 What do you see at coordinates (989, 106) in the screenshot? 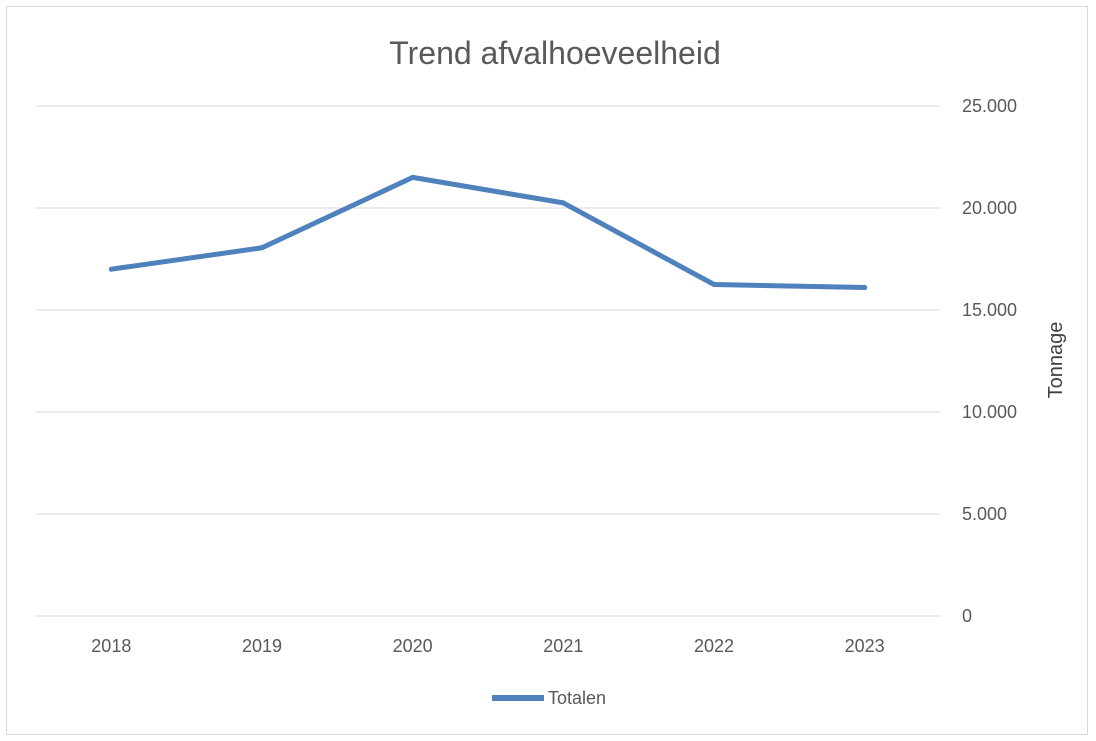
I see `y-tick-label: 25.000` at bounding box center [989, 106].